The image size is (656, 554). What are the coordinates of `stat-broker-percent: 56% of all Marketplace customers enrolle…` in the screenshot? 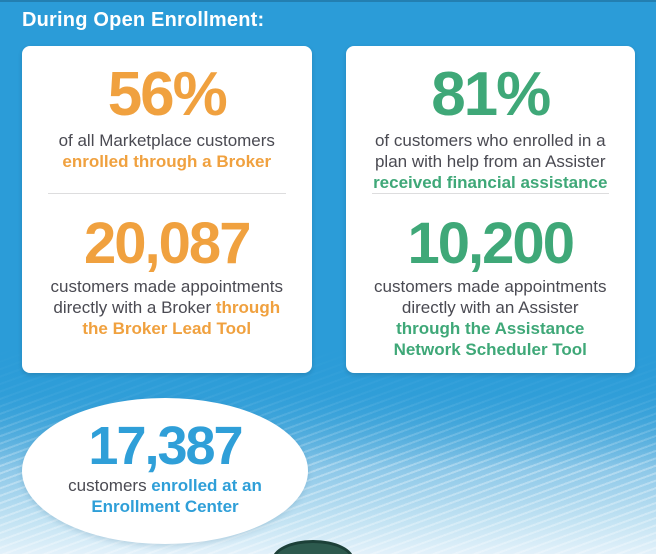 It's located at (167, 119).